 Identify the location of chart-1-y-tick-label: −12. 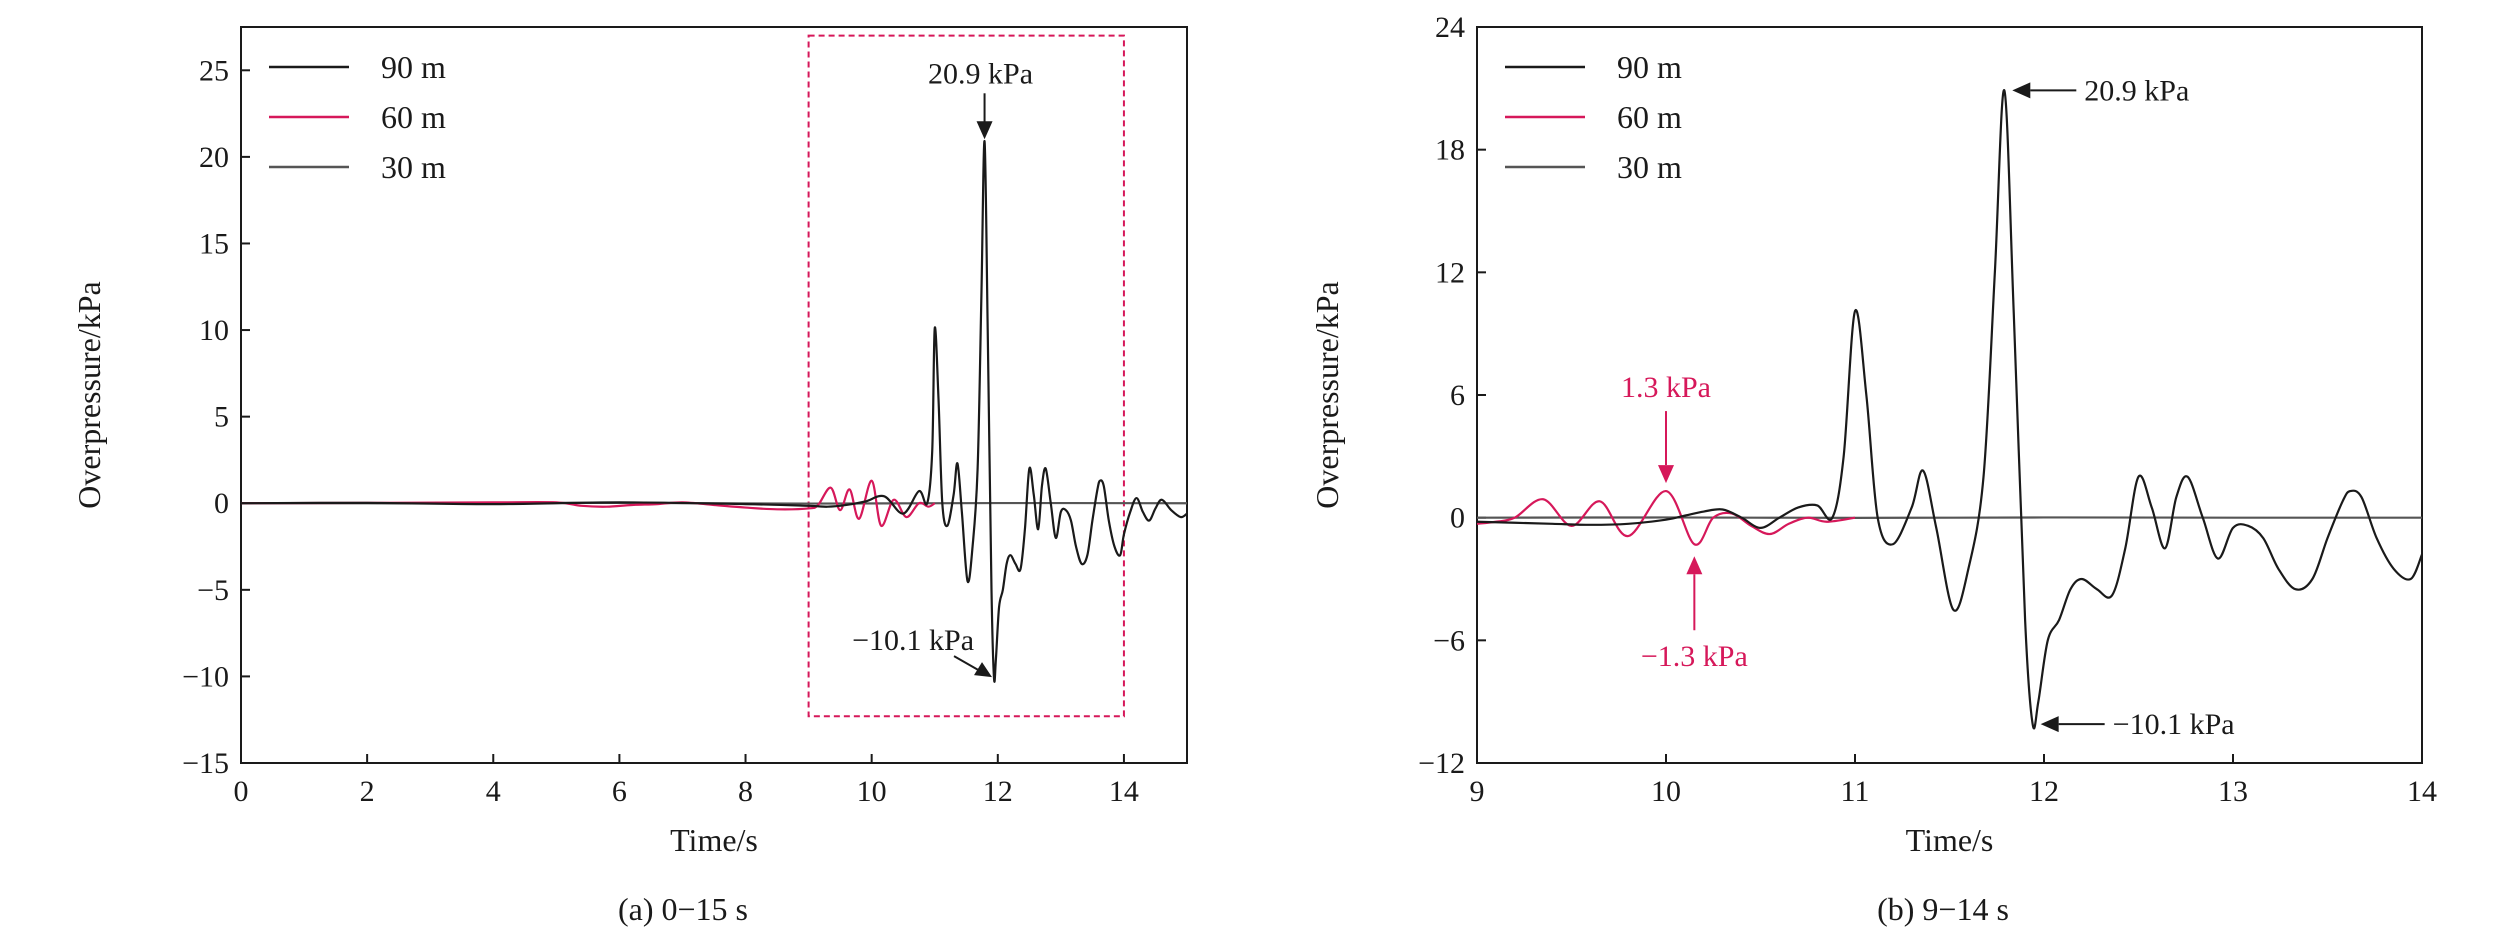
(1441, 763).